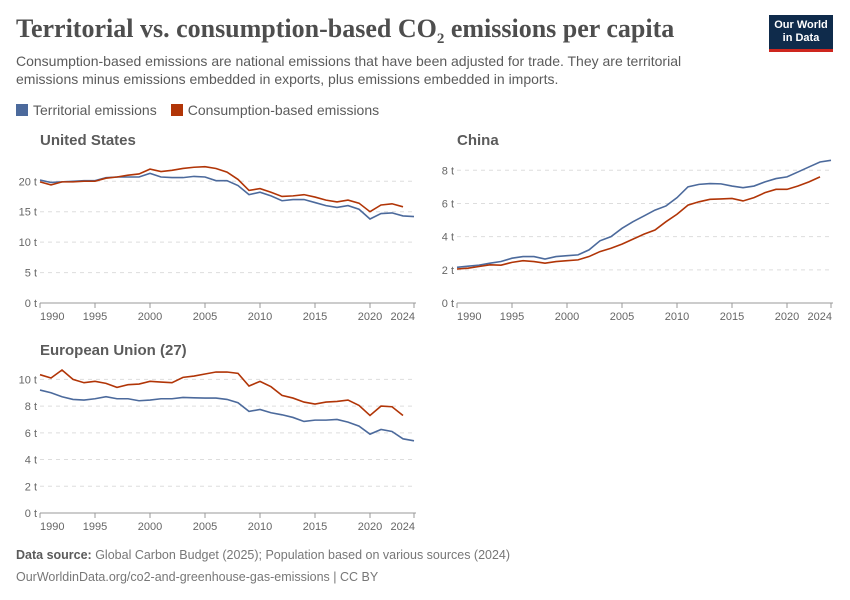  I want to click on legend-item-consumption: Consumption-based emissions, so click(274, 110).